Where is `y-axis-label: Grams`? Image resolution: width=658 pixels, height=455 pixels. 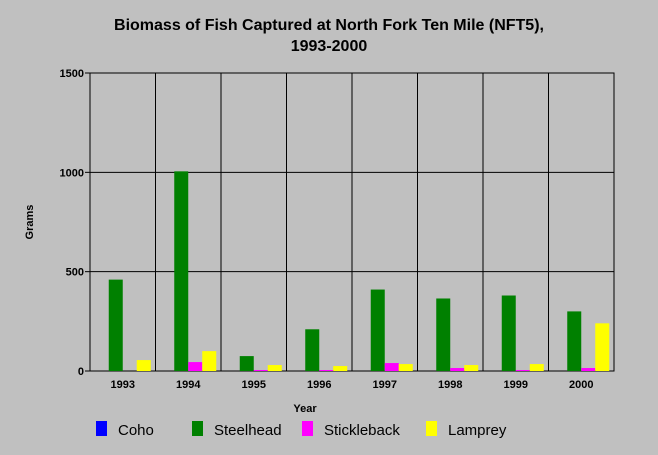
y-axis-label: Grams is located at coordinates (30, 222).